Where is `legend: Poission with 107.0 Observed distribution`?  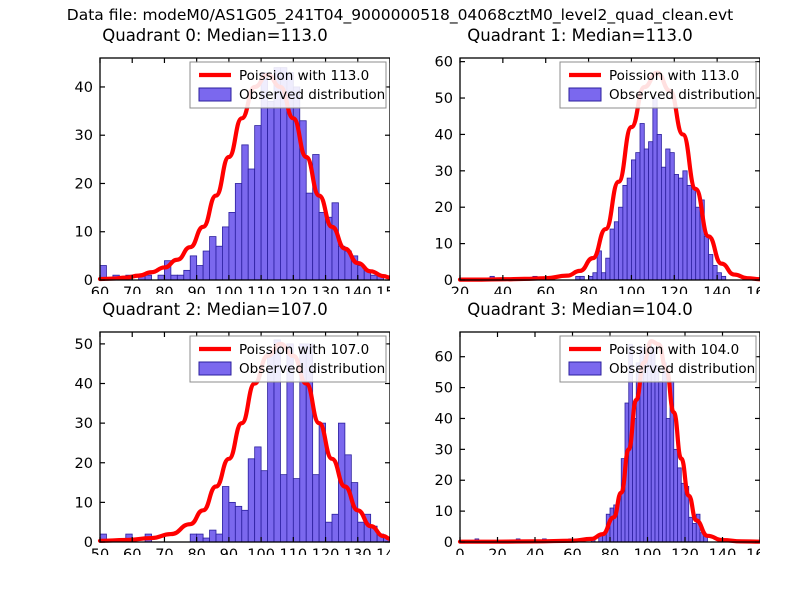 legend: Poission with 107.0 Observed distribution is located at coordinates (288, 359).